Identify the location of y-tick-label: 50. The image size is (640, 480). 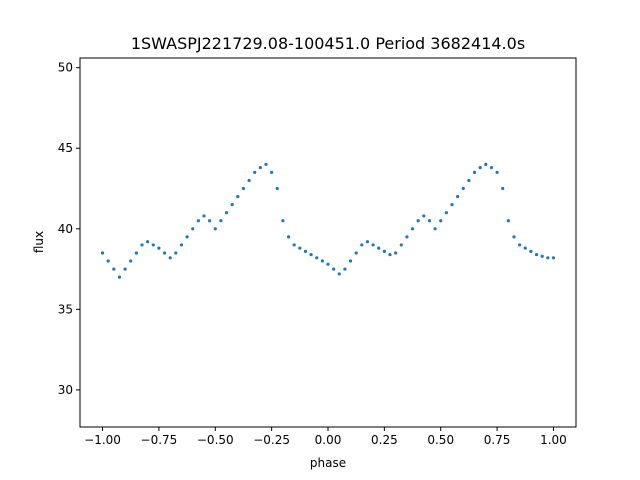
(65, 68).